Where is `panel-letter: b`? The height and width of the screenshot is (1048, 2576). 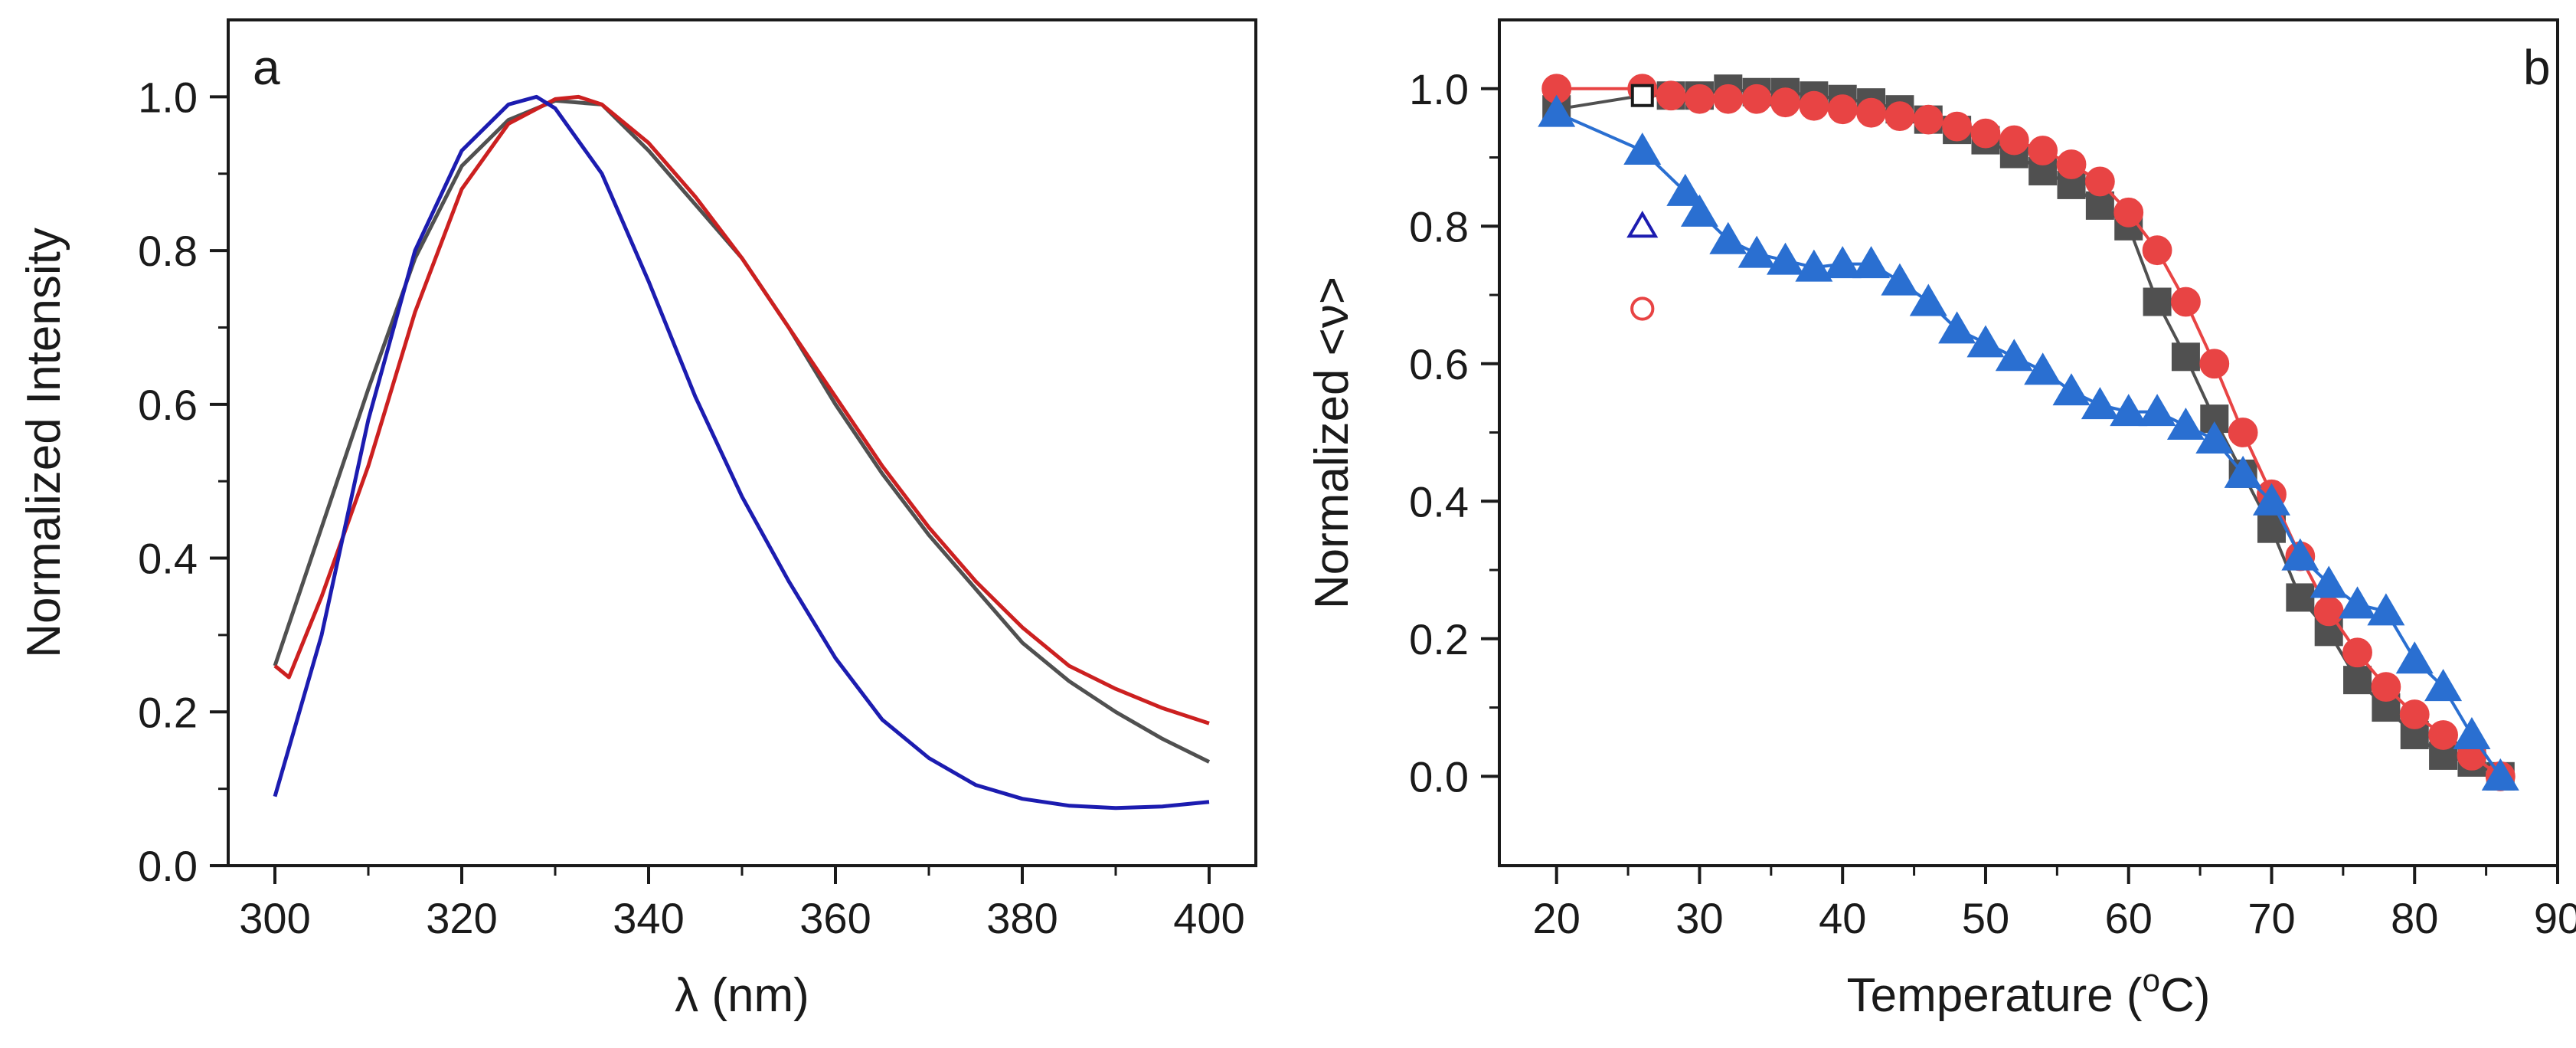
panel-letter: b is located at coordinates (2537, 67).